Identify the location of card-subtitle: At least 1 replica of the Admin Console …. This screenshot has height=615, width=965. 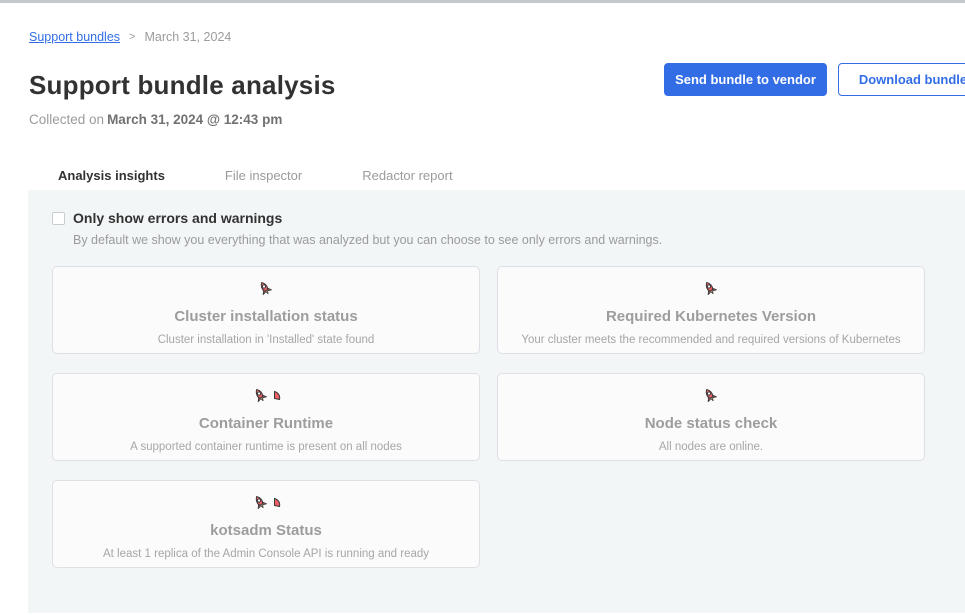
(266, 554).